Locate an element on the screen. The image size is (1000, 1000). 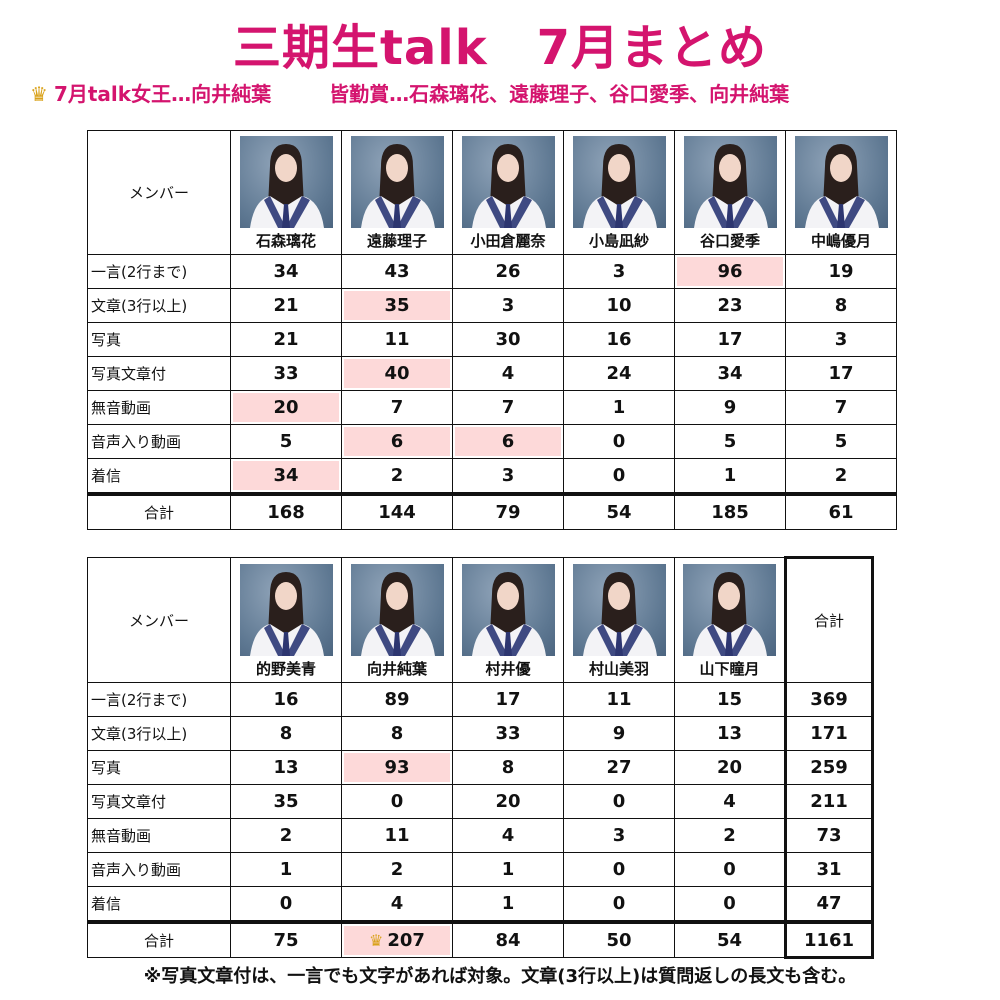
table-cell: 35 is located at coordinates (286, 801).